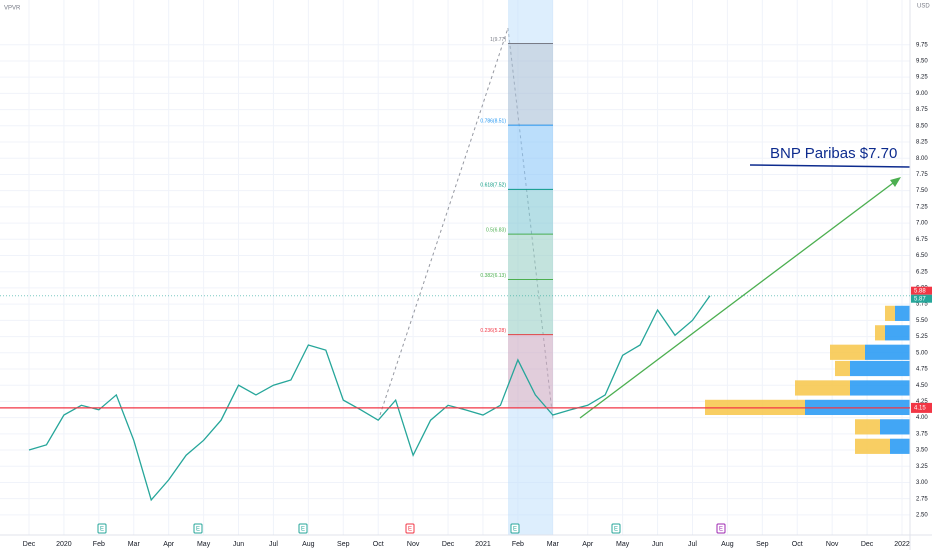 The image size is (932, 555). Describe the element at coordinates (922, 499) in the screenshot. I see `y-tick-label: 2.75` at that location.